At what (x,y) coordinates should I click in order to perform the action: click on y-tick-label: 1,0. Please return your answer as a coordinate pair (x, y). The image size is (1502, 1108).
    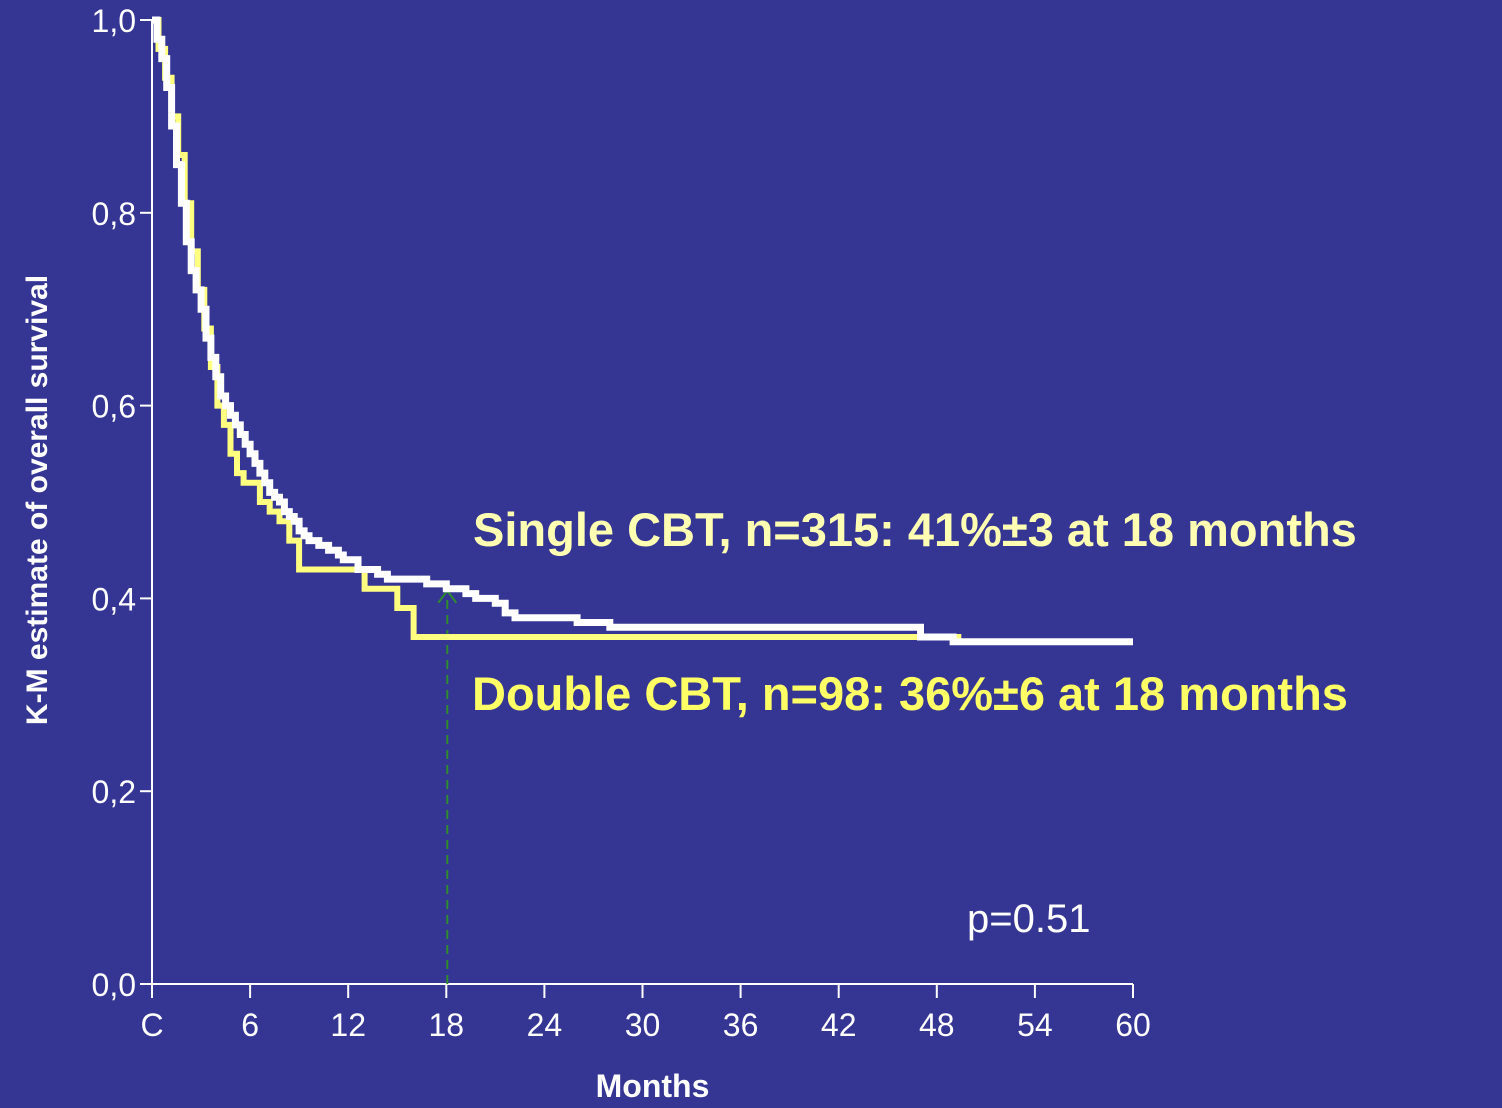
    Looking at the image, I should click on (114, 21).